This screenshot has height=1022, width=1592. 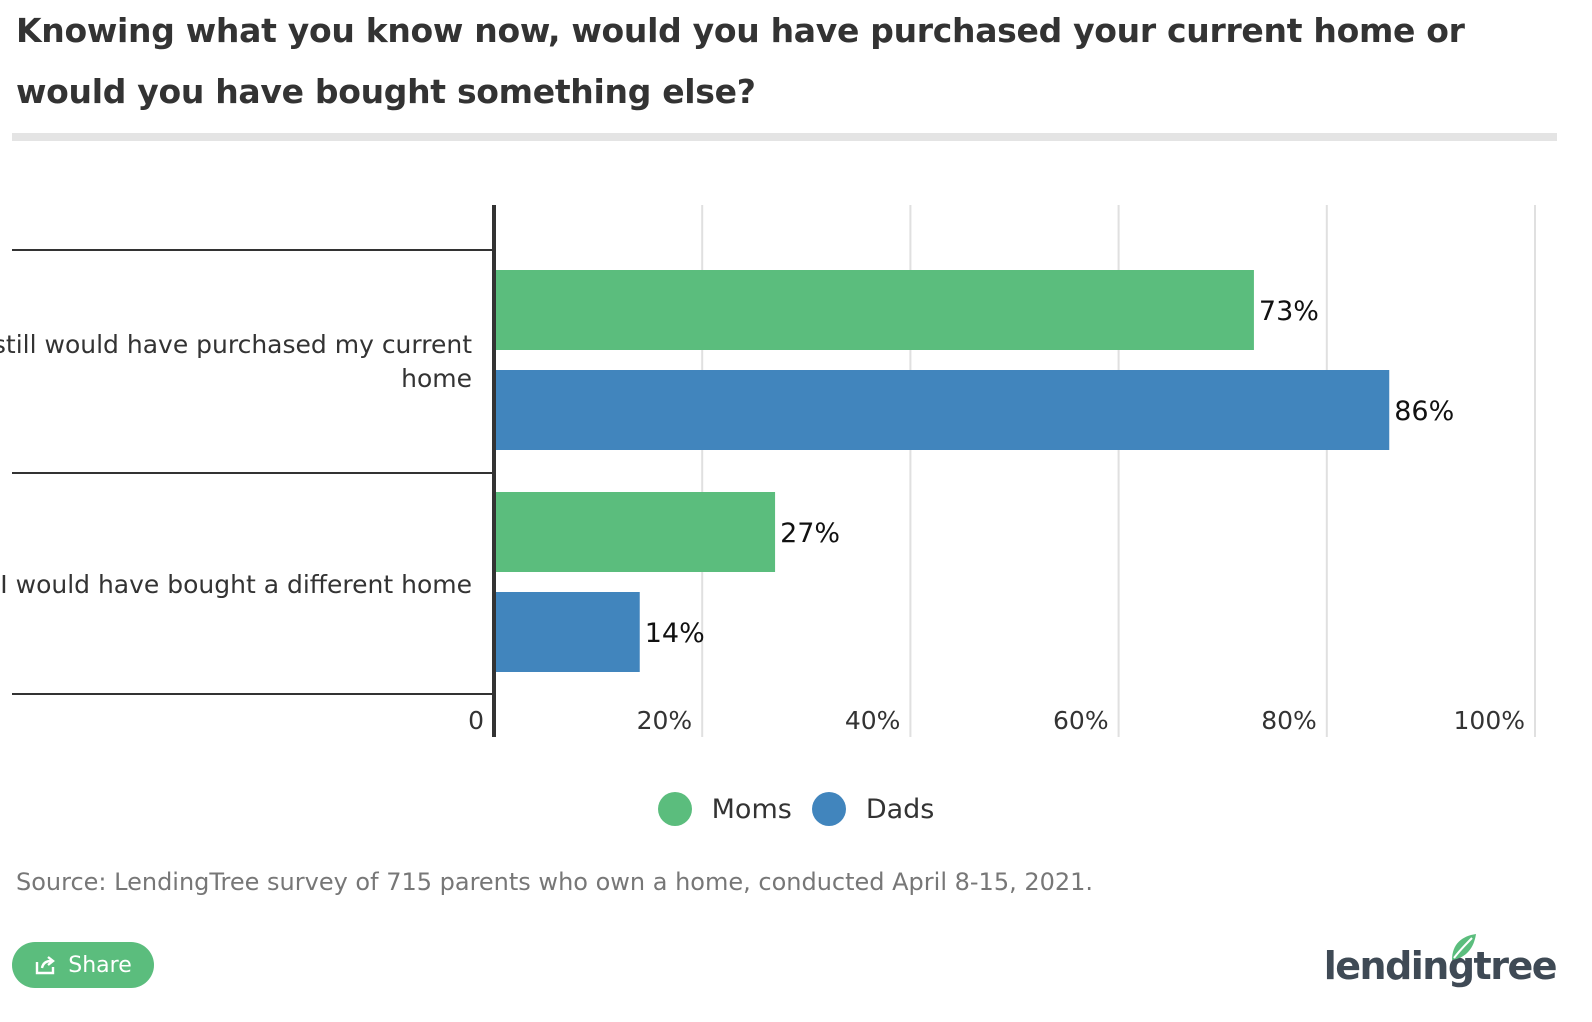 I want to click on logo-wordmark: lendingtree, so click(x=1440, y=966).